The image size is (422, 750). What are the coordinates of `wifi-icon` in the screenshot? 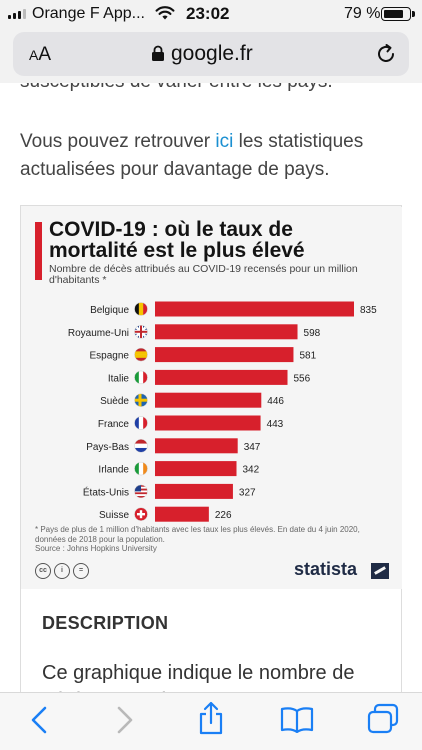 It's located at (165, 13).